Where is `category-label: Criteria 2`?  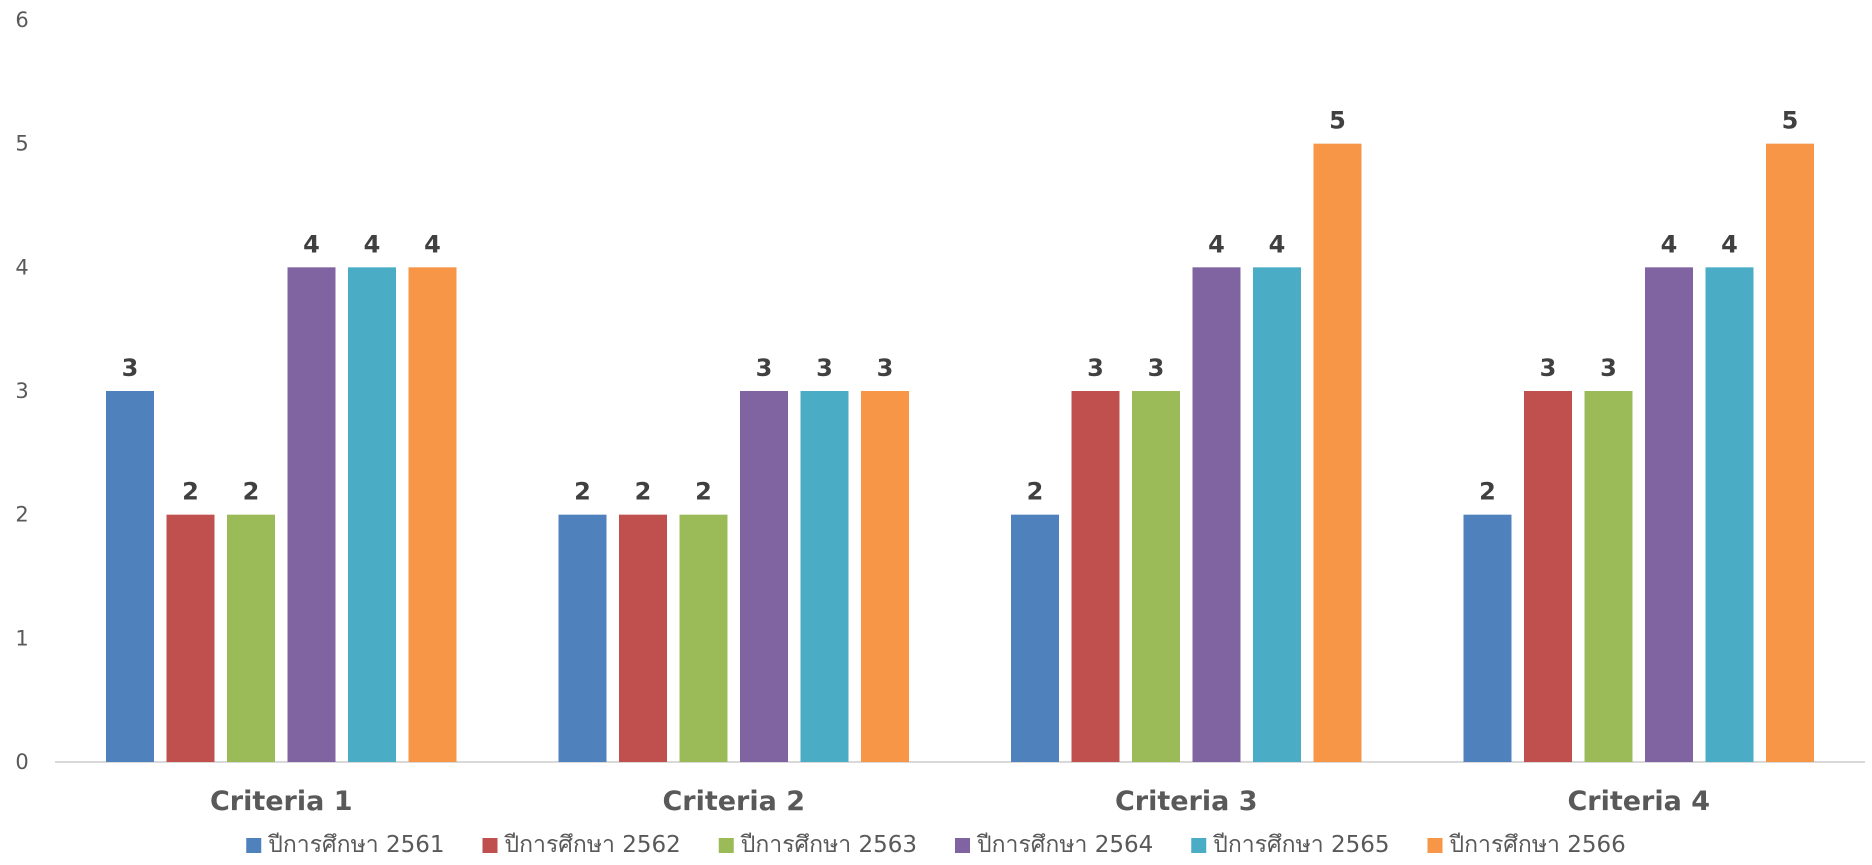
category-label: Criteria 2 is located at coordinates (733, 801).